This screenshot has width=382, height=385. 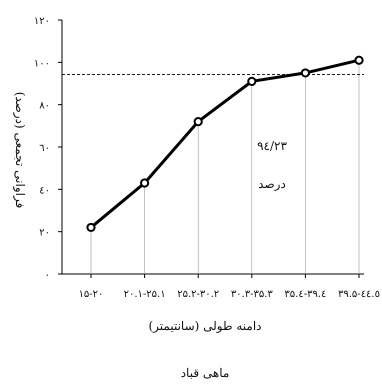 I want to click on x-tick-label: ۱۵-۲۰, so click(x=91, y=294).